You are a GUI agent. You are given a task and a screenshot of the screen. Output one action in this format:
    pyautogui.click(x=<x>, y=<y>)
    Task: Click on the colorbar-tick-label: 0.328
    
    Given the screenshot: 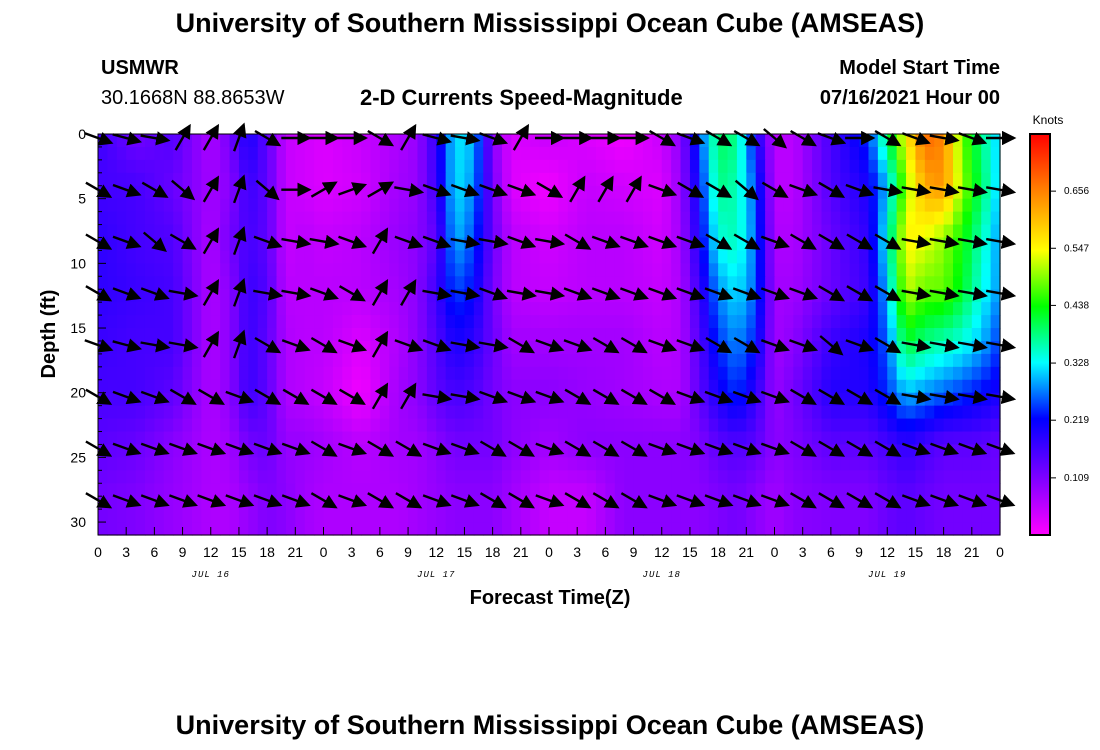 What is the action you would take?
    pyautogui.click(x=1076, y=363)
    